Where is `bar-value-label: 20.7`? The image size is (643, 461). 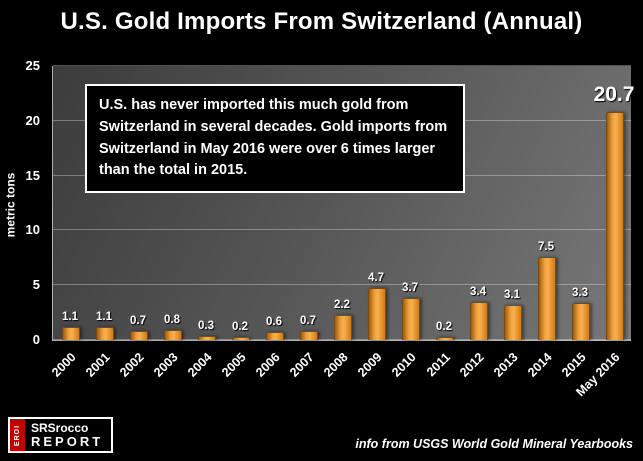 bar-value-label: 20.7 is located at coordinates (614, 95).